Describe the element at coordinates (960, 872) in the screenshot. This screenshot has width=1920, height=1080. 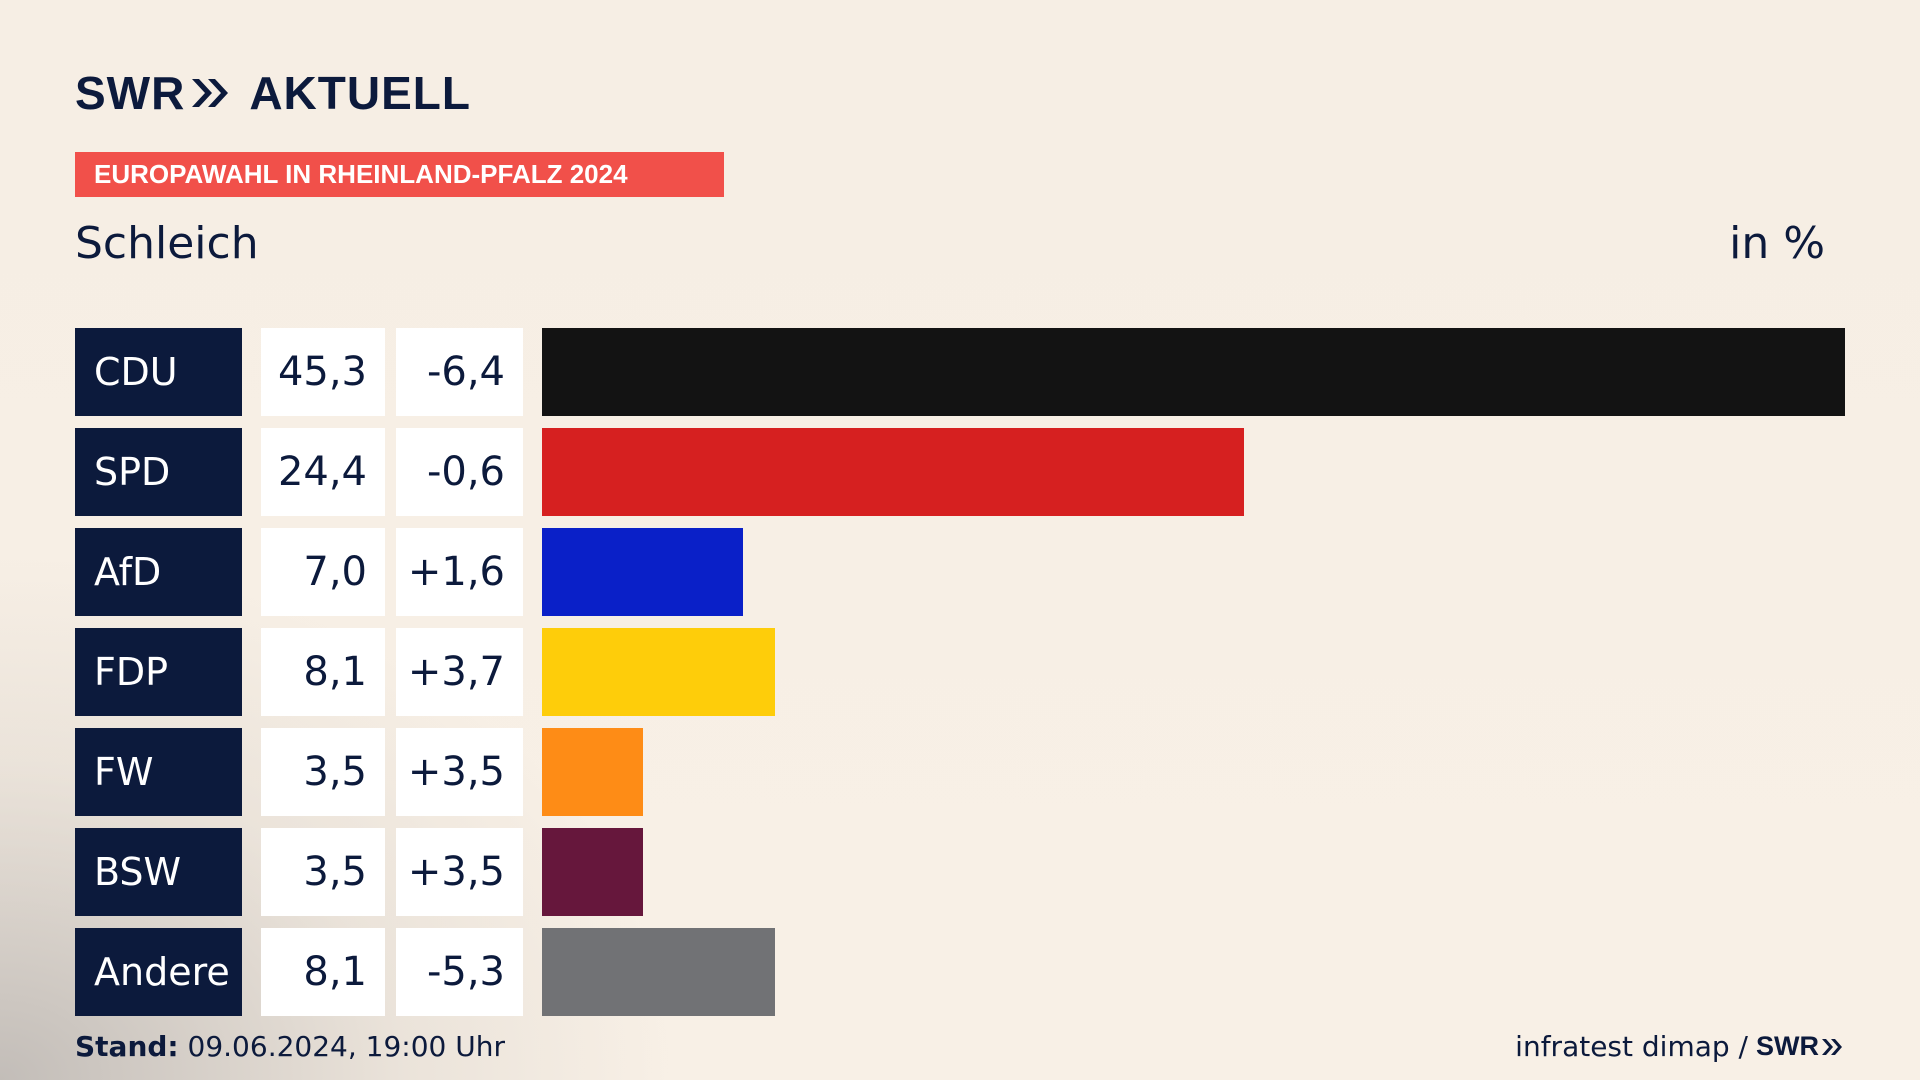
I see `result-row: BSW 3,5 +3,5` at that location.